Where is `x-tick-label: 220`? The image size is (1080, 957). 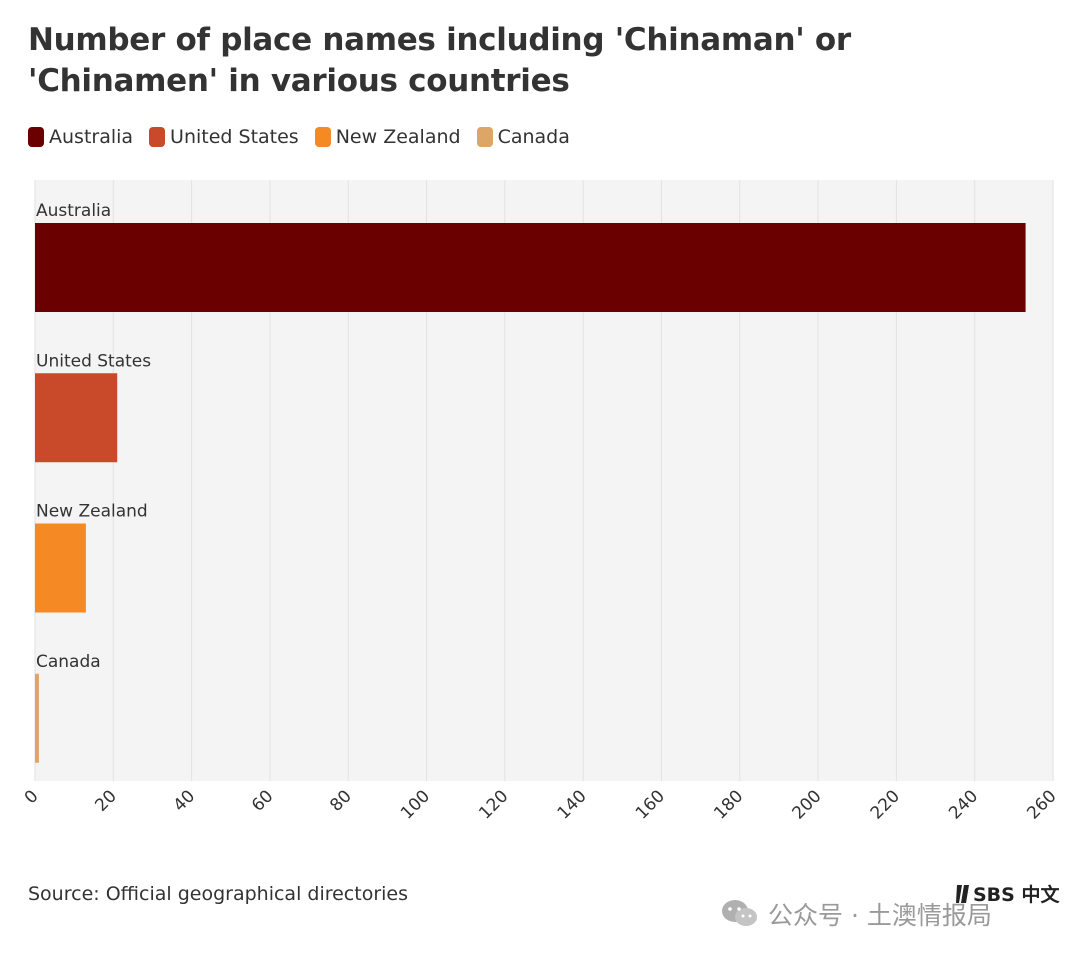
x-tick-label: 220 is located at coordinates (885, 804).